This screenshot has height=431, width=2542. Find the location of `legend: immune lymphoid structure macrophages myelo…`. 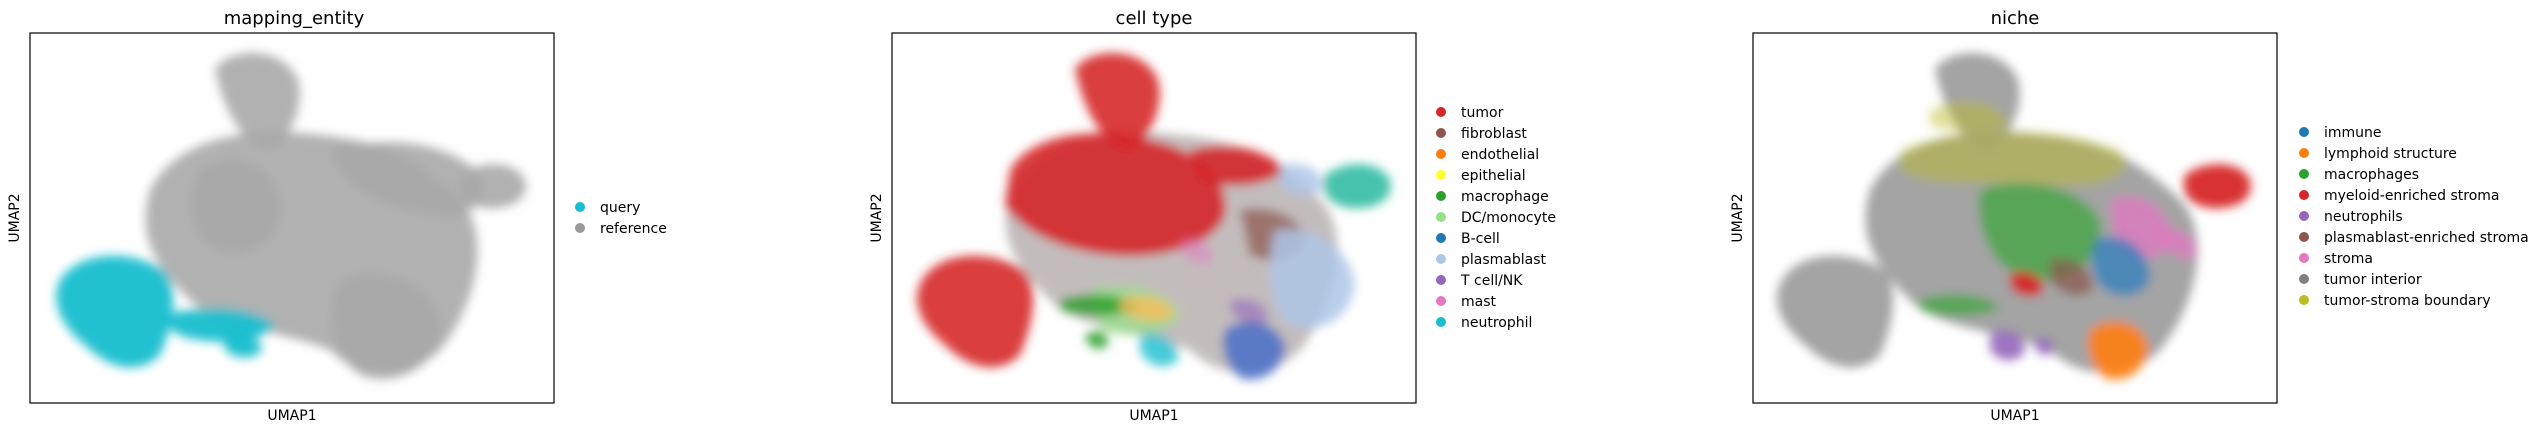

legend: immune lymphoid structure macrophages myelo… is located at coordinates (2414, 217).